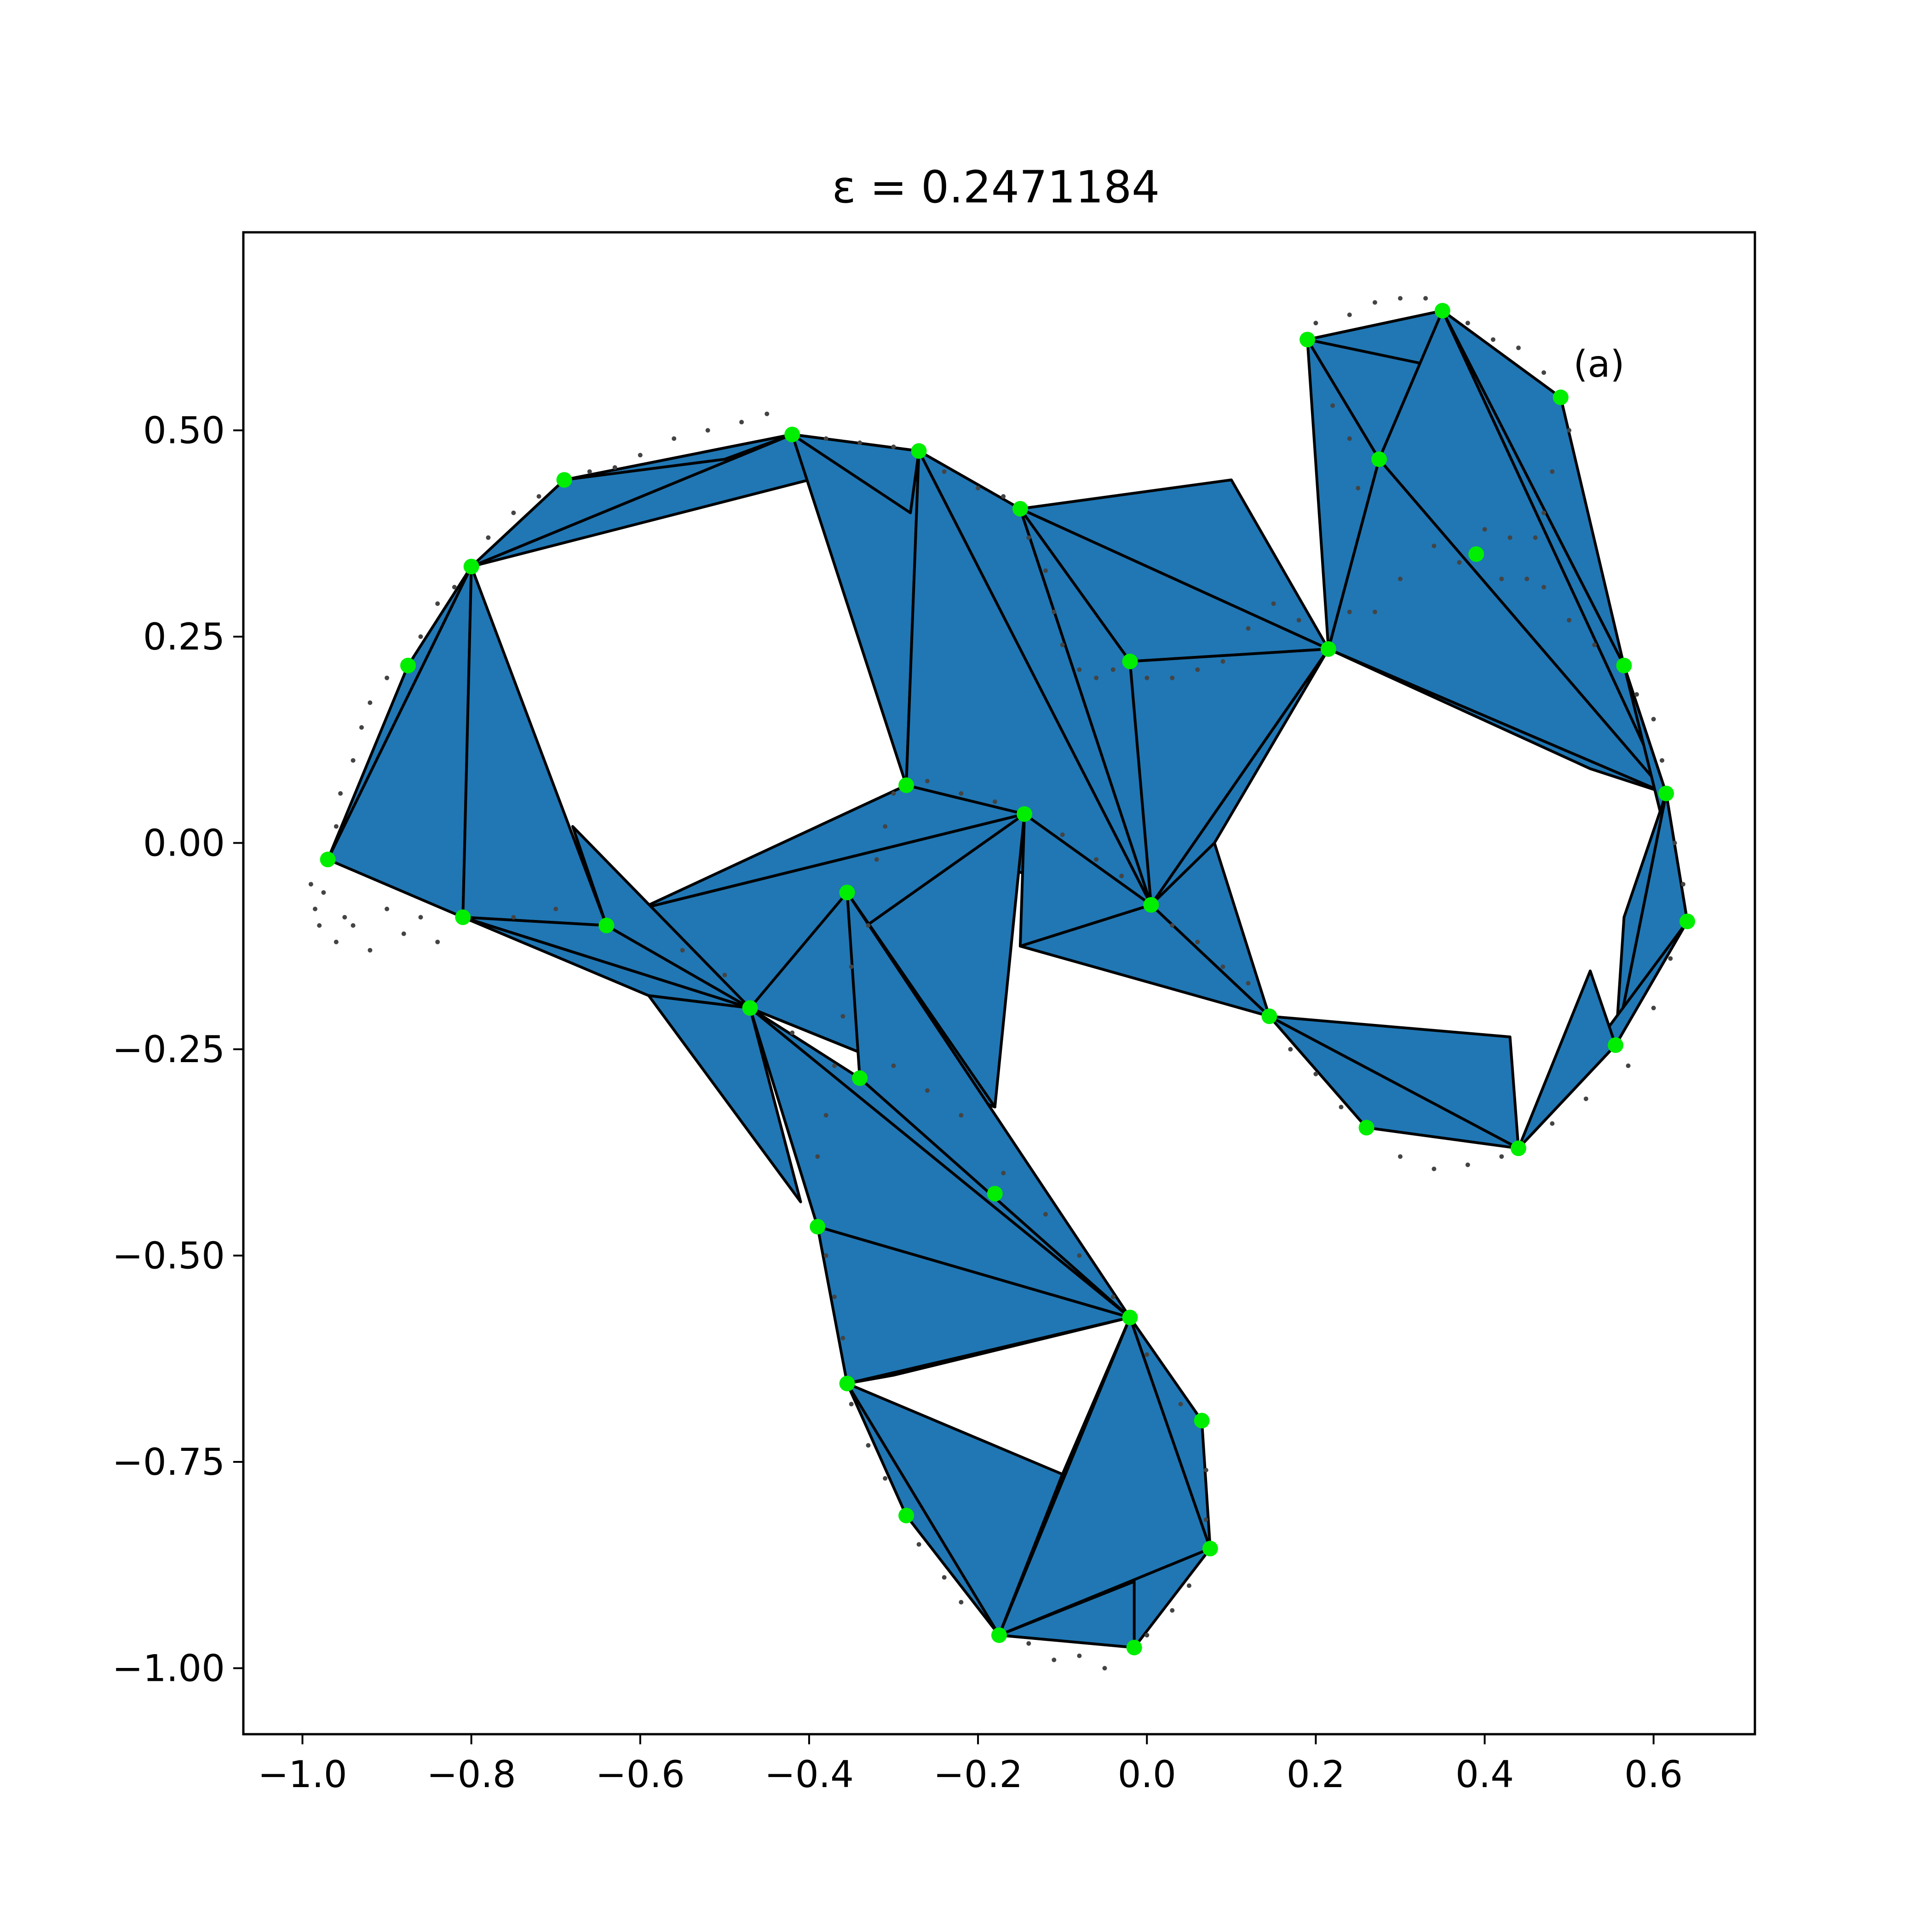  Describe the element at coordinates (168, 1462) in the screenshot. I see `y-tick-label: −0.75` at that location.